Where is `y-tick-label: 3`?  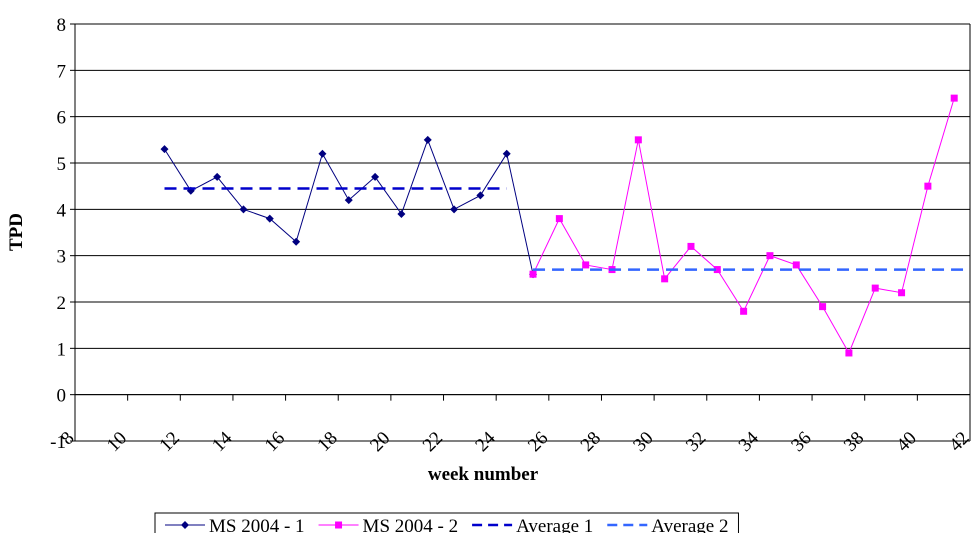
y-tick-label: 3 is located at coordinates (62, 257).